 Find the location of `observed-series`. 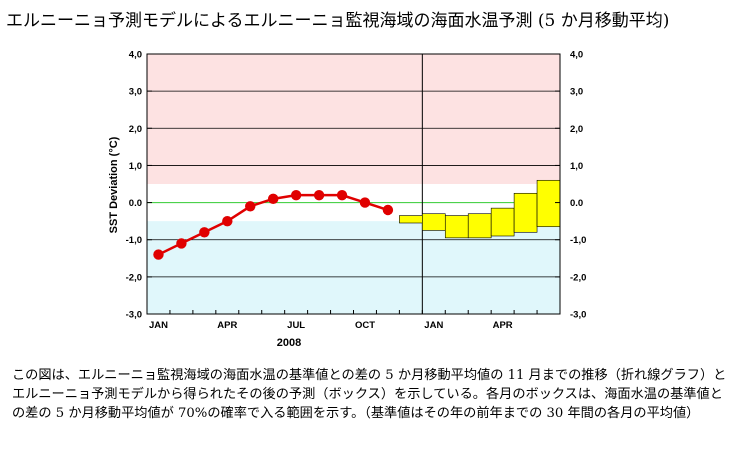

observed-series is located at coordinates (273, 224).